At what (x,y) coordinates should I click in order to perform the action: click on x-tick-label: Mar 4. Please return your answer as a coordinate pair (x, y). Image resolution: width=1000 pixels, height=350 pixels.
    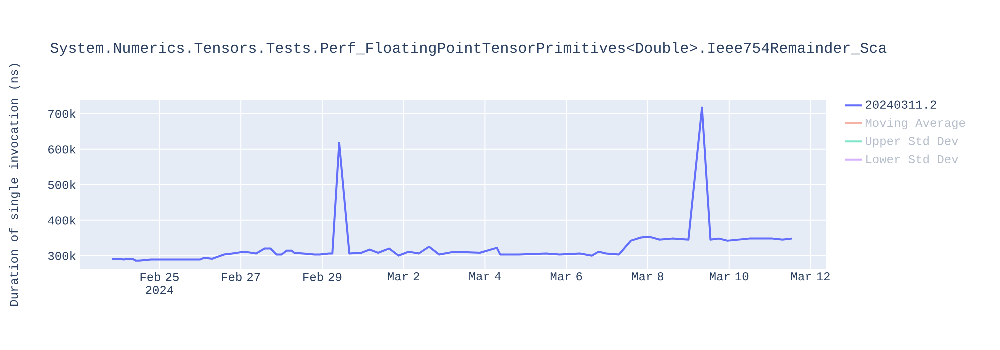
    Looking at the image, I should click on (485, 276).